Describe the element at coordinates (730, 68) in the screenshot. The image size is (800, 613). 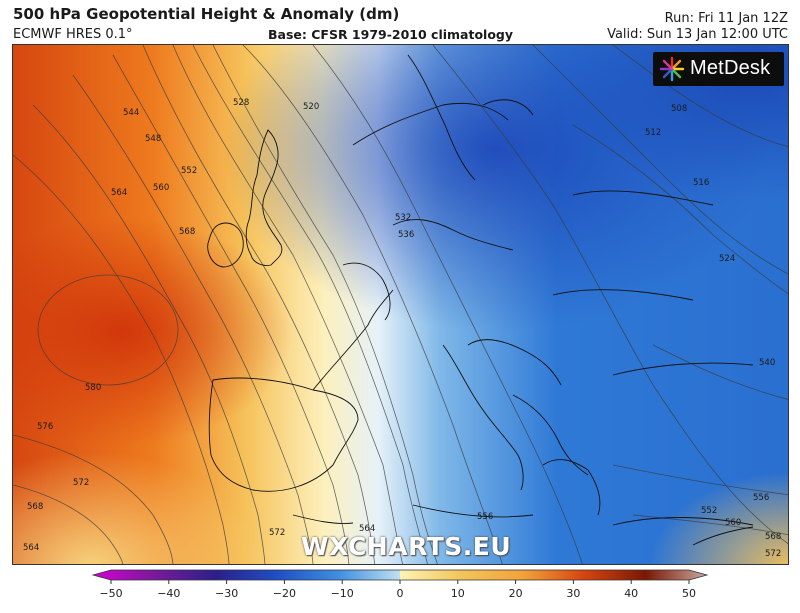
I see `metdesk-logo-text: MetDesk` at that location.